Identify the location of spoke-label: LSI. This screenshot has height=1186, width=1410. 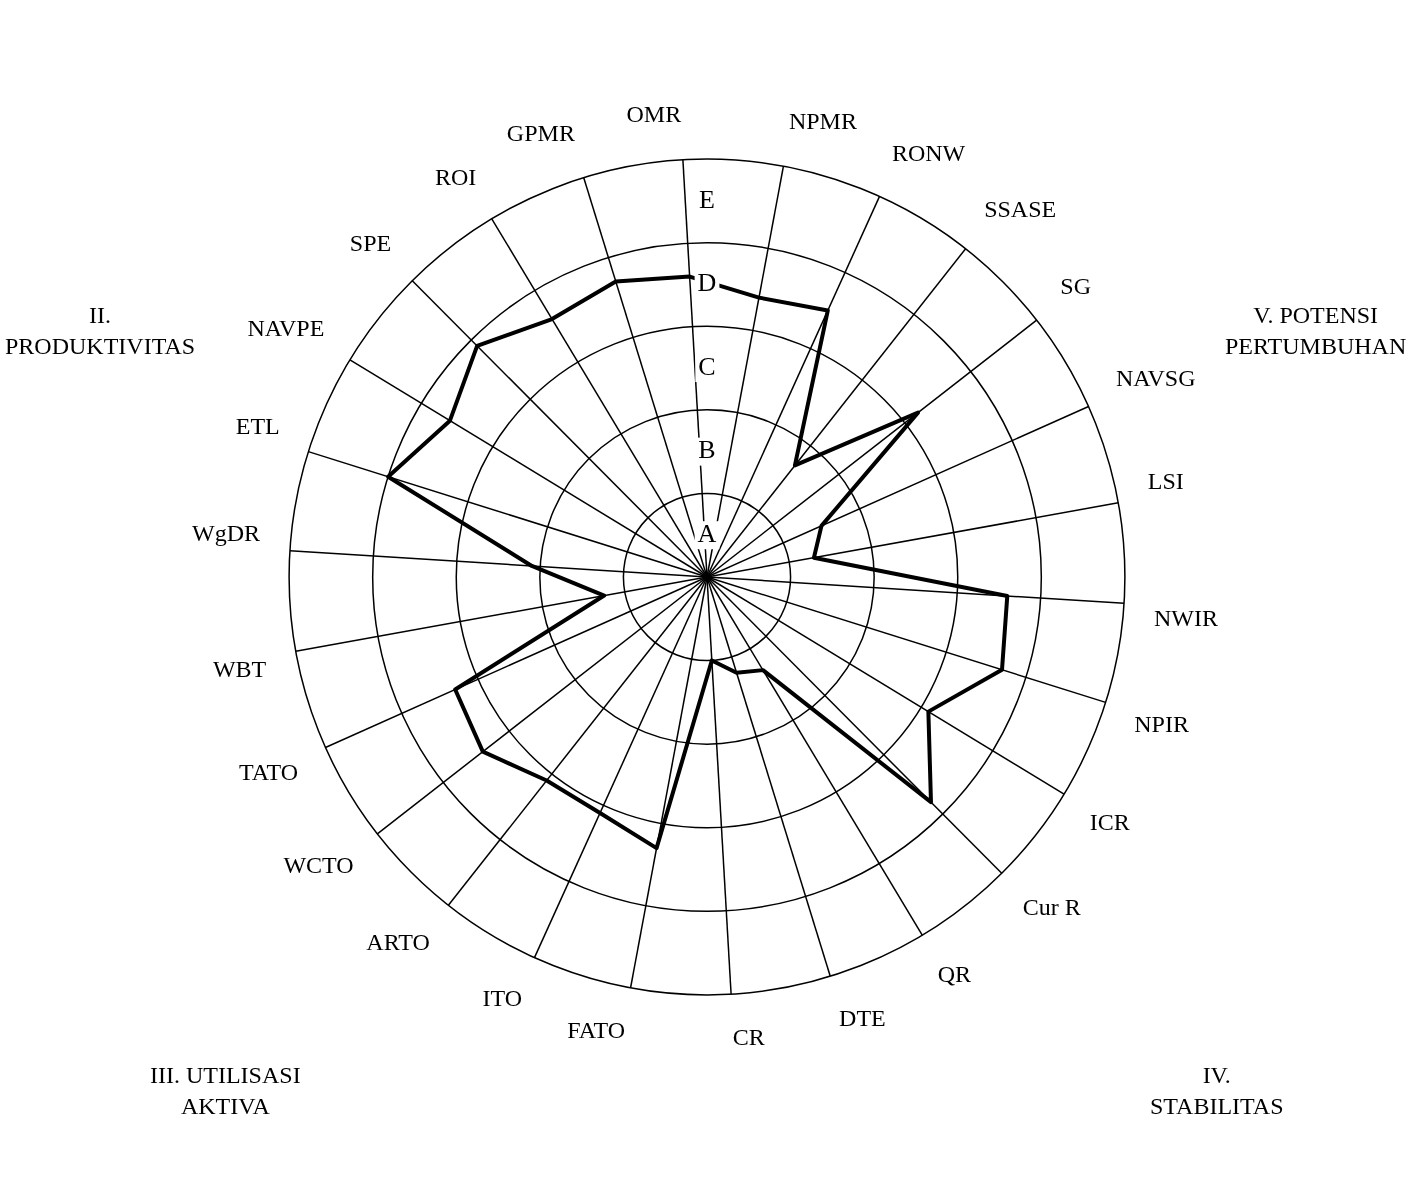
(1165, 481).